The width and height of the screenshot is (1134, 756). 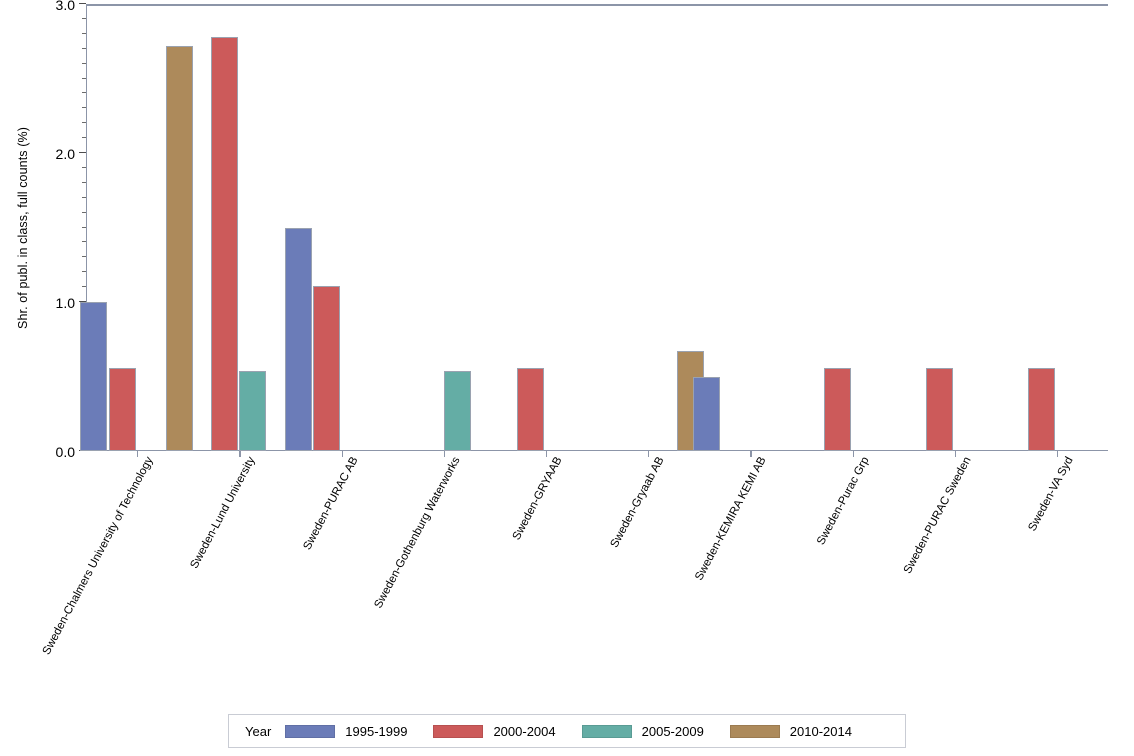 I want to click on x-tick-label: Sweden-VA Syd, so click(x=1051, y=494).